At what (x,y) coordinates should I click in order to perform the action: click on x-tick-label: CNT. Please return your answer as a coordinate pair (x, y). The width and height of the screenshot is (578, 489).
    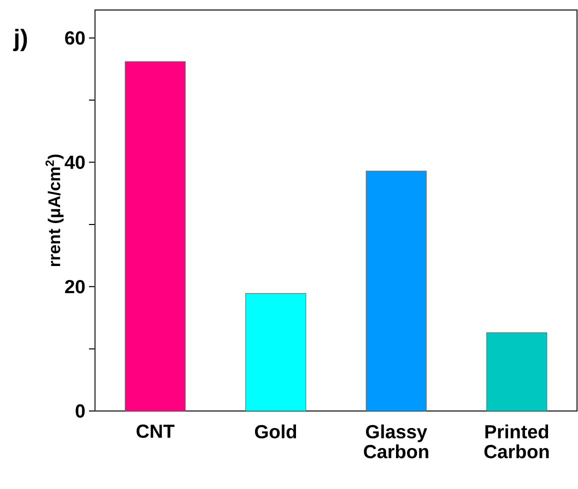
    Looking at the image, I should click on (155, 431).